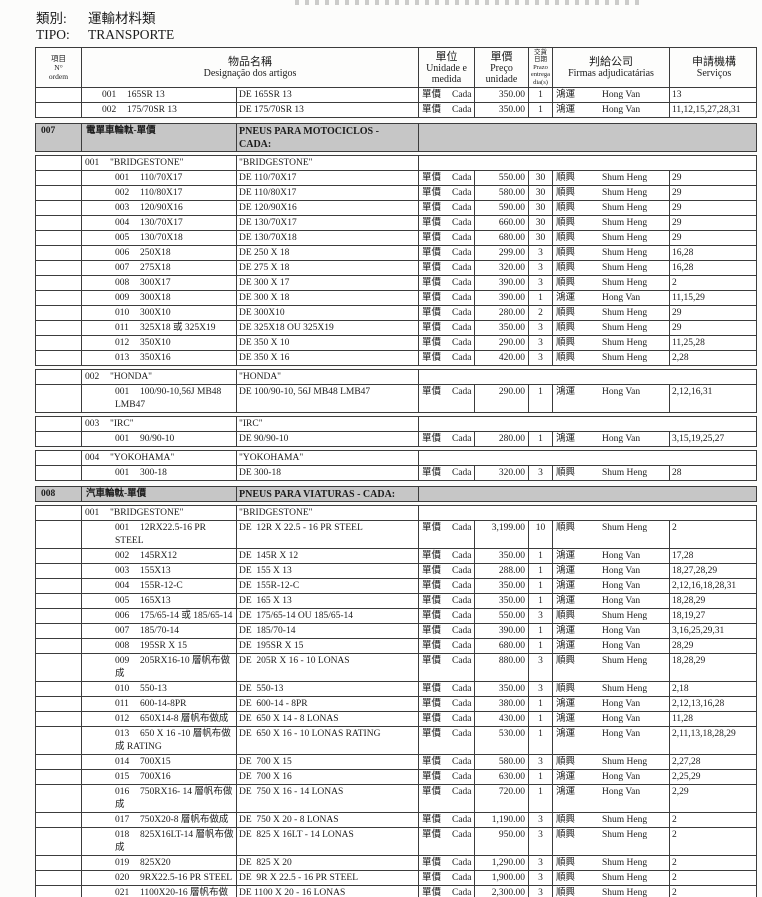 This screenshot has width=762, height=897. What do you see at coordinates (162, 534) in the screenshot?
I see `designation-zh-text: 12RX22.5-16 PR STEEL` at bounding box center [162, 534].